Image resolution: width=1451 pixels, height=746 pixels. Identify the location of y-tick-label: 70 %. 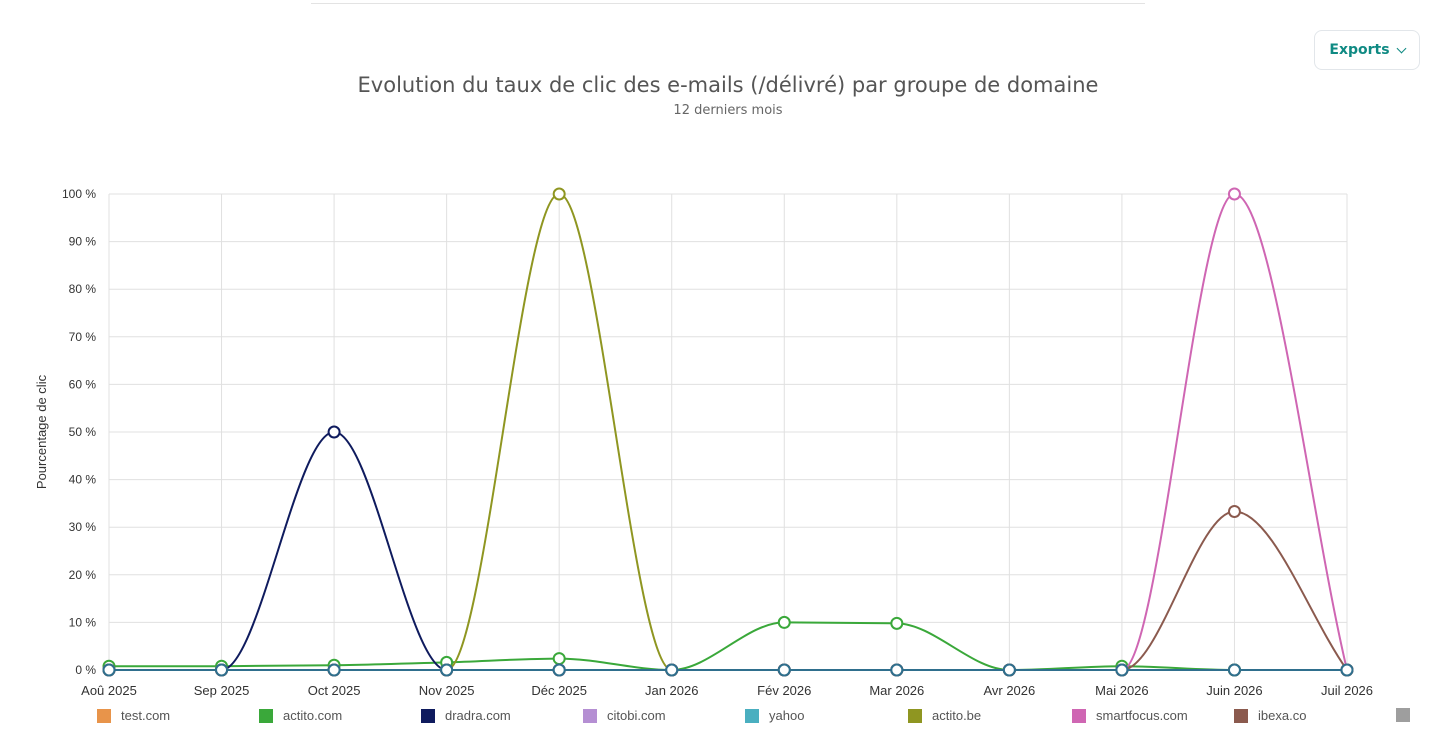
(83, 337).